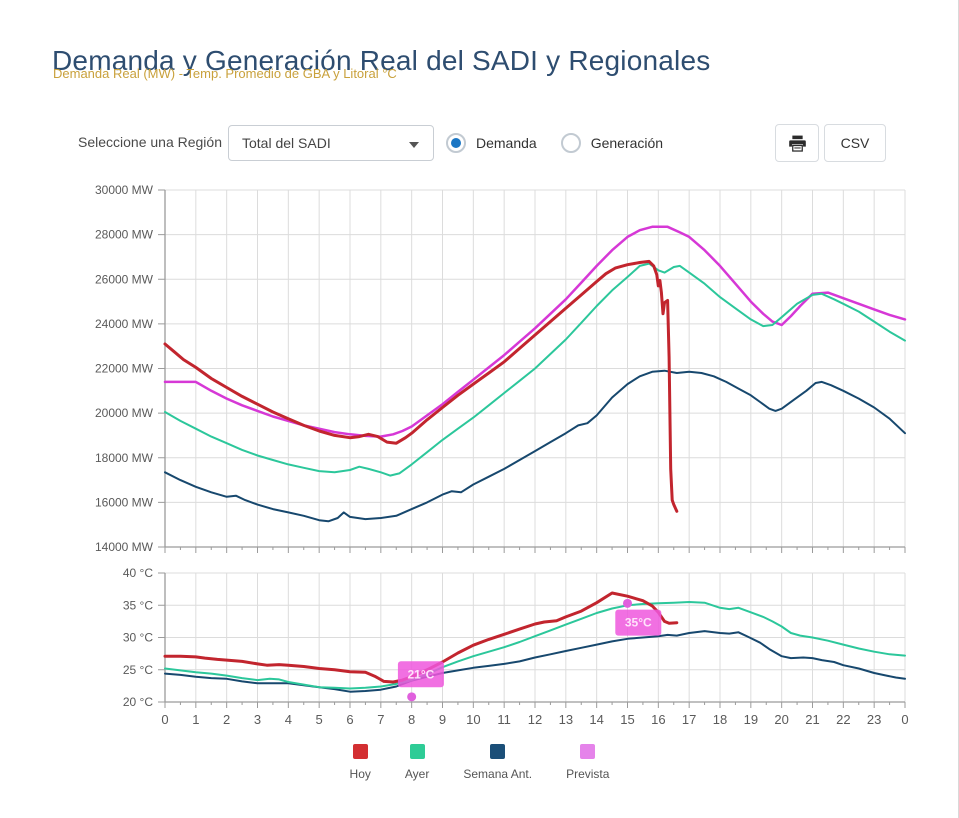  What do you see at coordinates (124, 458) in the screenshot?
I see `y-tick-label: 18000 MW` at bounding box center [124, 458].